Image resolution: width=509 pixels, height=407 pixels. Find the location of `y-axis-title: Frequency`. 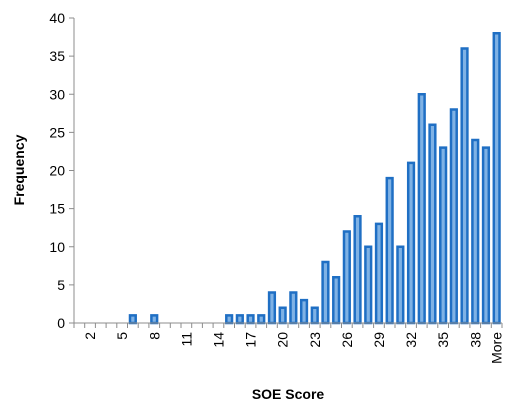

y-axis-title: Frequency is located at coordinates (19, 169).